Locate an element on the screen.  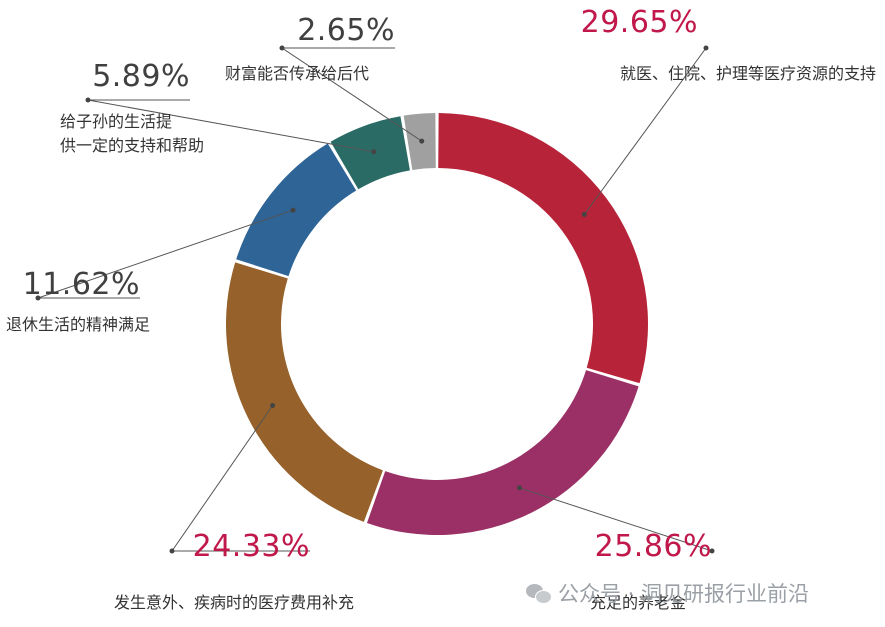
slice-percent-label: 25.86% is located at coordinates (653, 546).